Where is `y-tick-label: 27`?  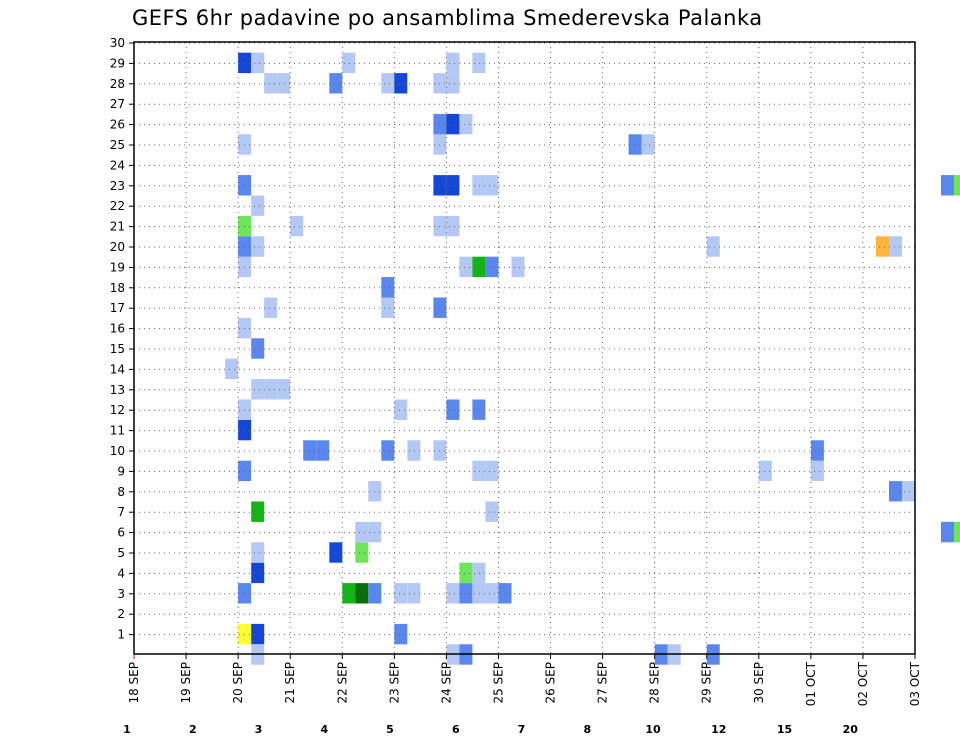 y-tick-label: 27 is located at coordinates (117, 104).